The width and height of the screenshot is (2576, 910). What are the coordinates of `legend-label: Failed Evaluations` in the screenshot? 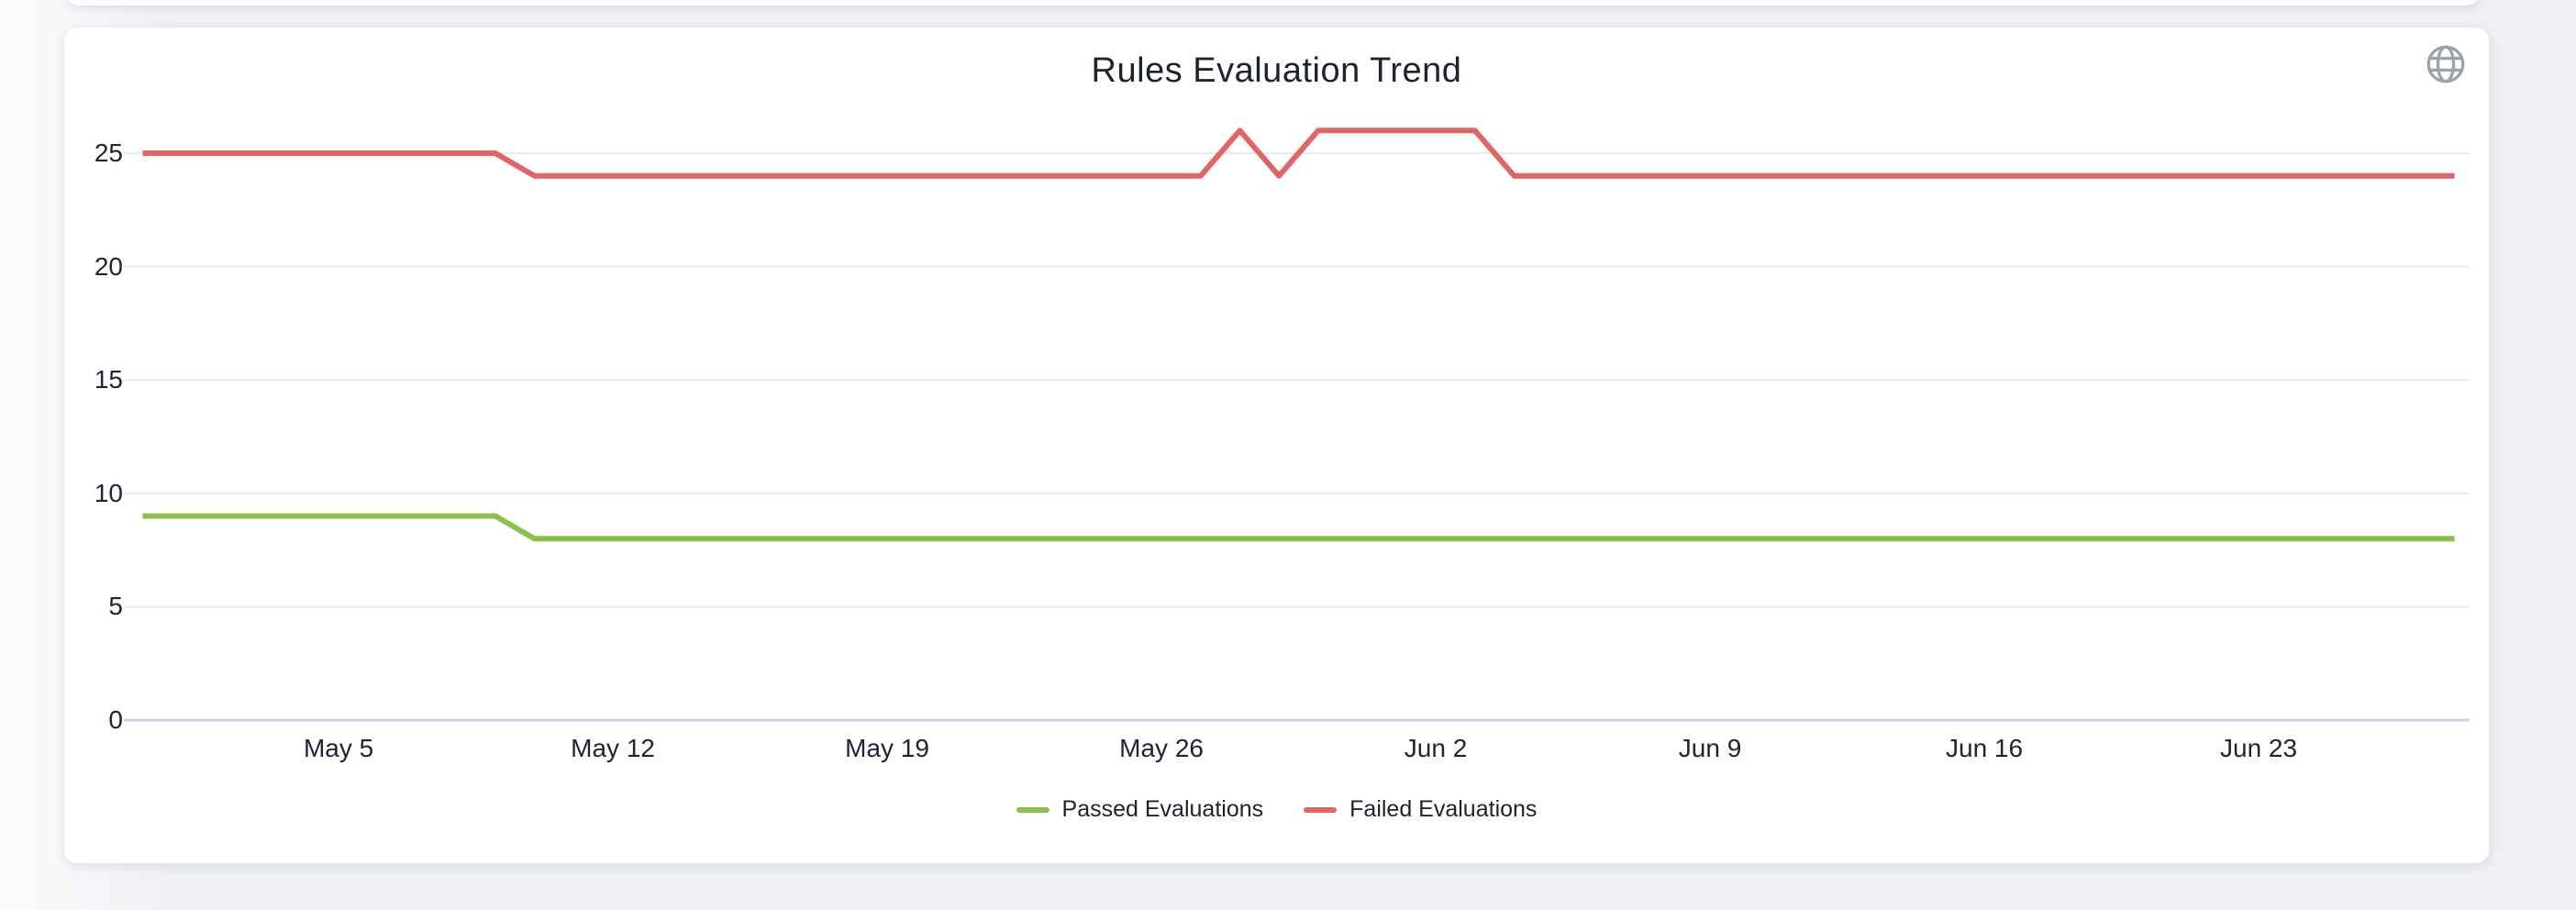 It's located at (1443, 809).